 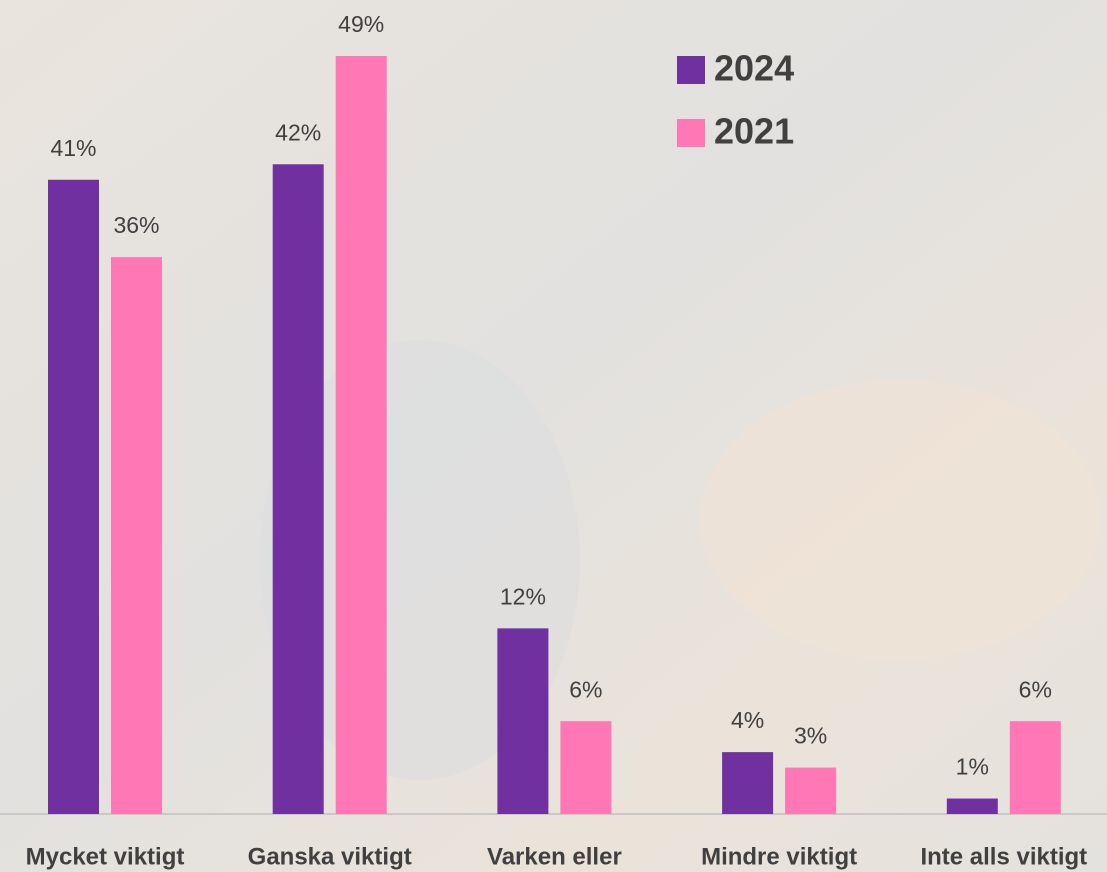 I want to click on x-tick-label: Mycket viktigt, so click(x=105, y=856).